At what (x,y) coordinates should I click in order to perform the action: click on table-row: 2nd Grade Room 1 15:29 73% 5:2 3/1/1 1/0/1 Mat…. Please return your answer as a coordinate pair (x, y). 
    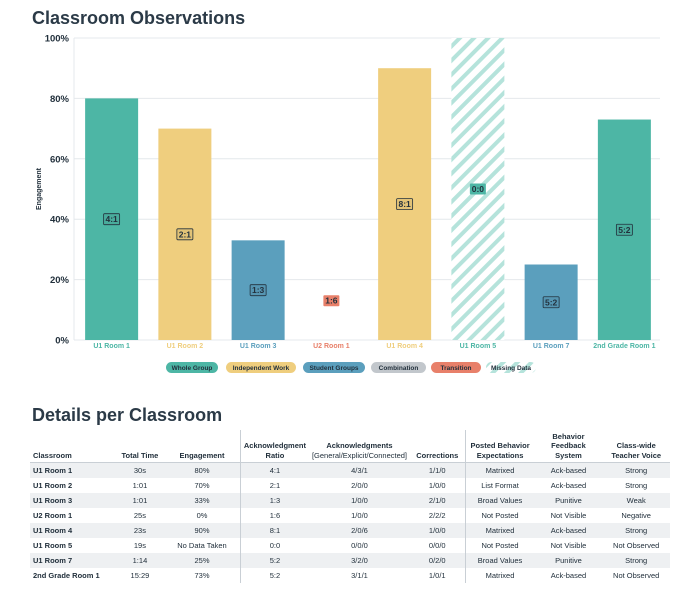
    Looking at the image, I should click on (350, 575).